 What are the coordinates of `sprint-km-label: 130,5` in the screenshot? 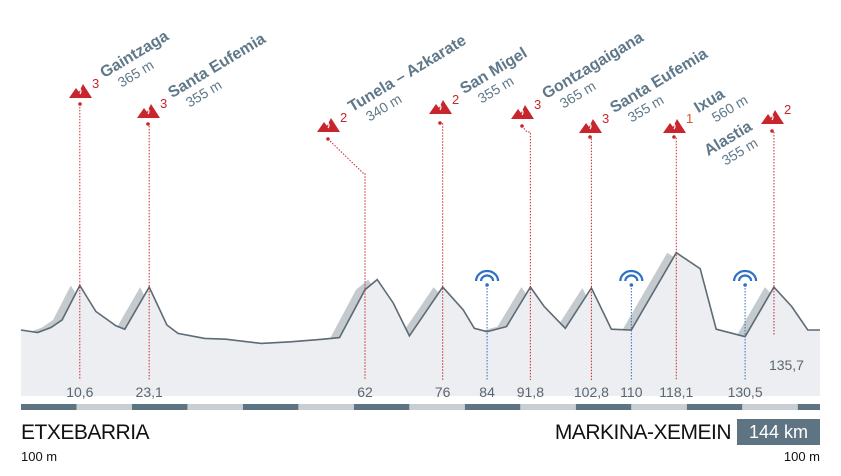 It's located at (745, 392).